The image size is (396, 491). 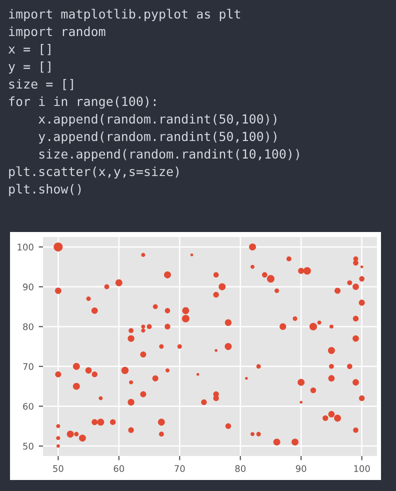 I want to click on text: plt.scatter(x,y,s=size), so click(x=93, y=172).